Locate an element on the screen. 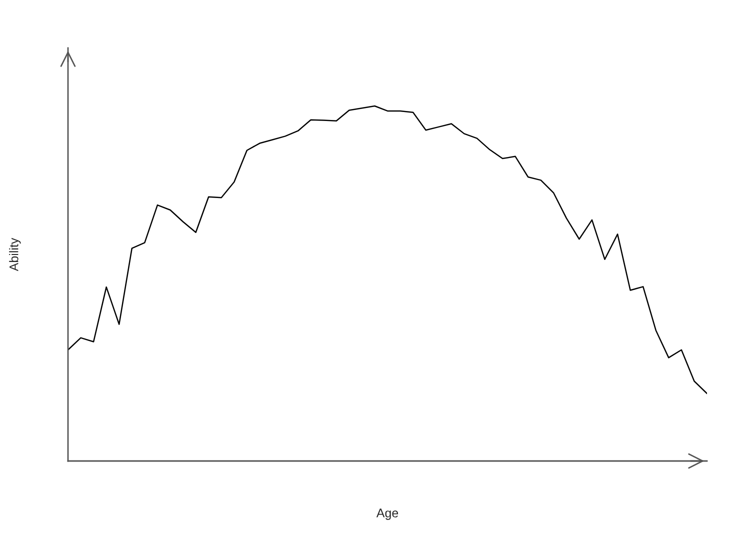 This screenshot has height=540, width=736. y-axis-title: Ability is located at coordinates (15, 255).